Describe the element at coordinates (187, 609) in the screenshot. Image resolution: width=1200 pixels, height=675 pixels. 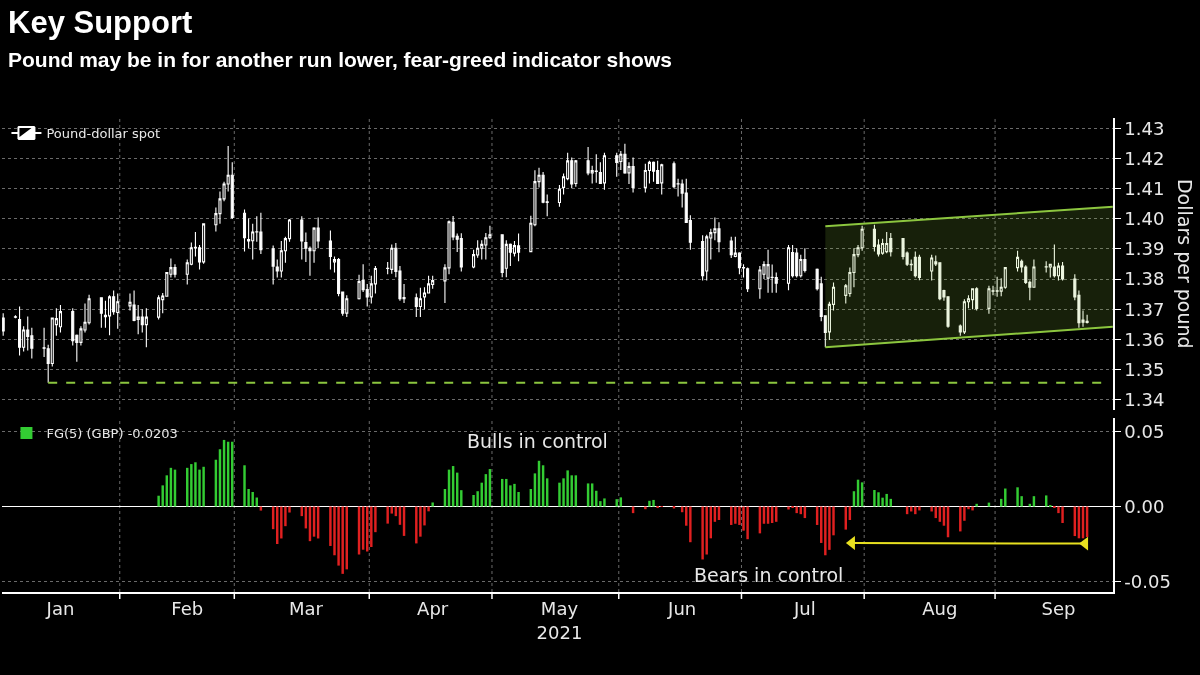
I see `x-tick-label: Feb` at that location.